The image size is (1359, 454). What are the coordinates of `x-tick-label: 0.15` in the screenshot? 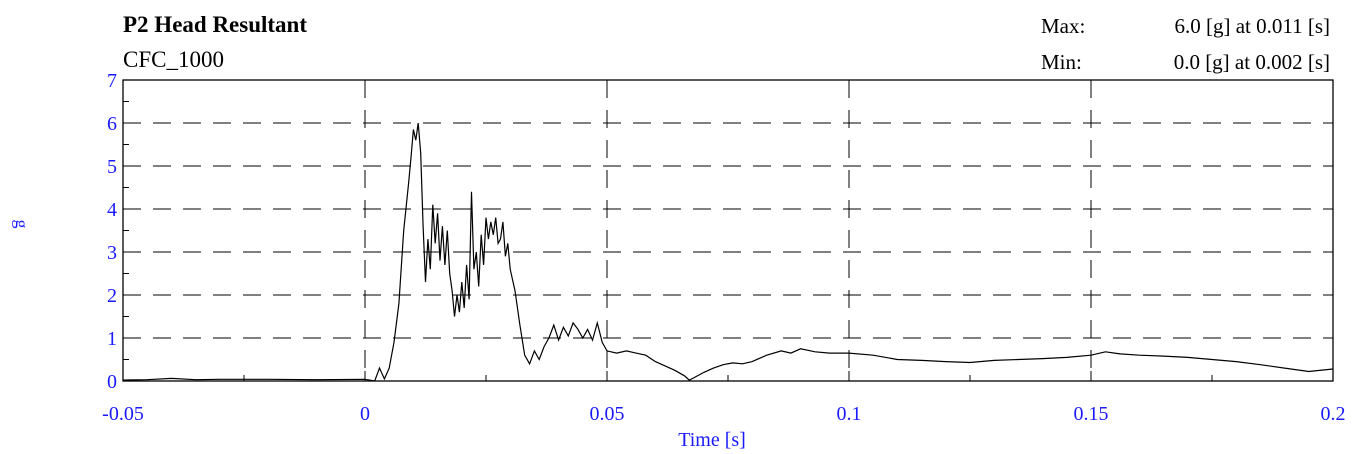 It's located at (1091, 414).